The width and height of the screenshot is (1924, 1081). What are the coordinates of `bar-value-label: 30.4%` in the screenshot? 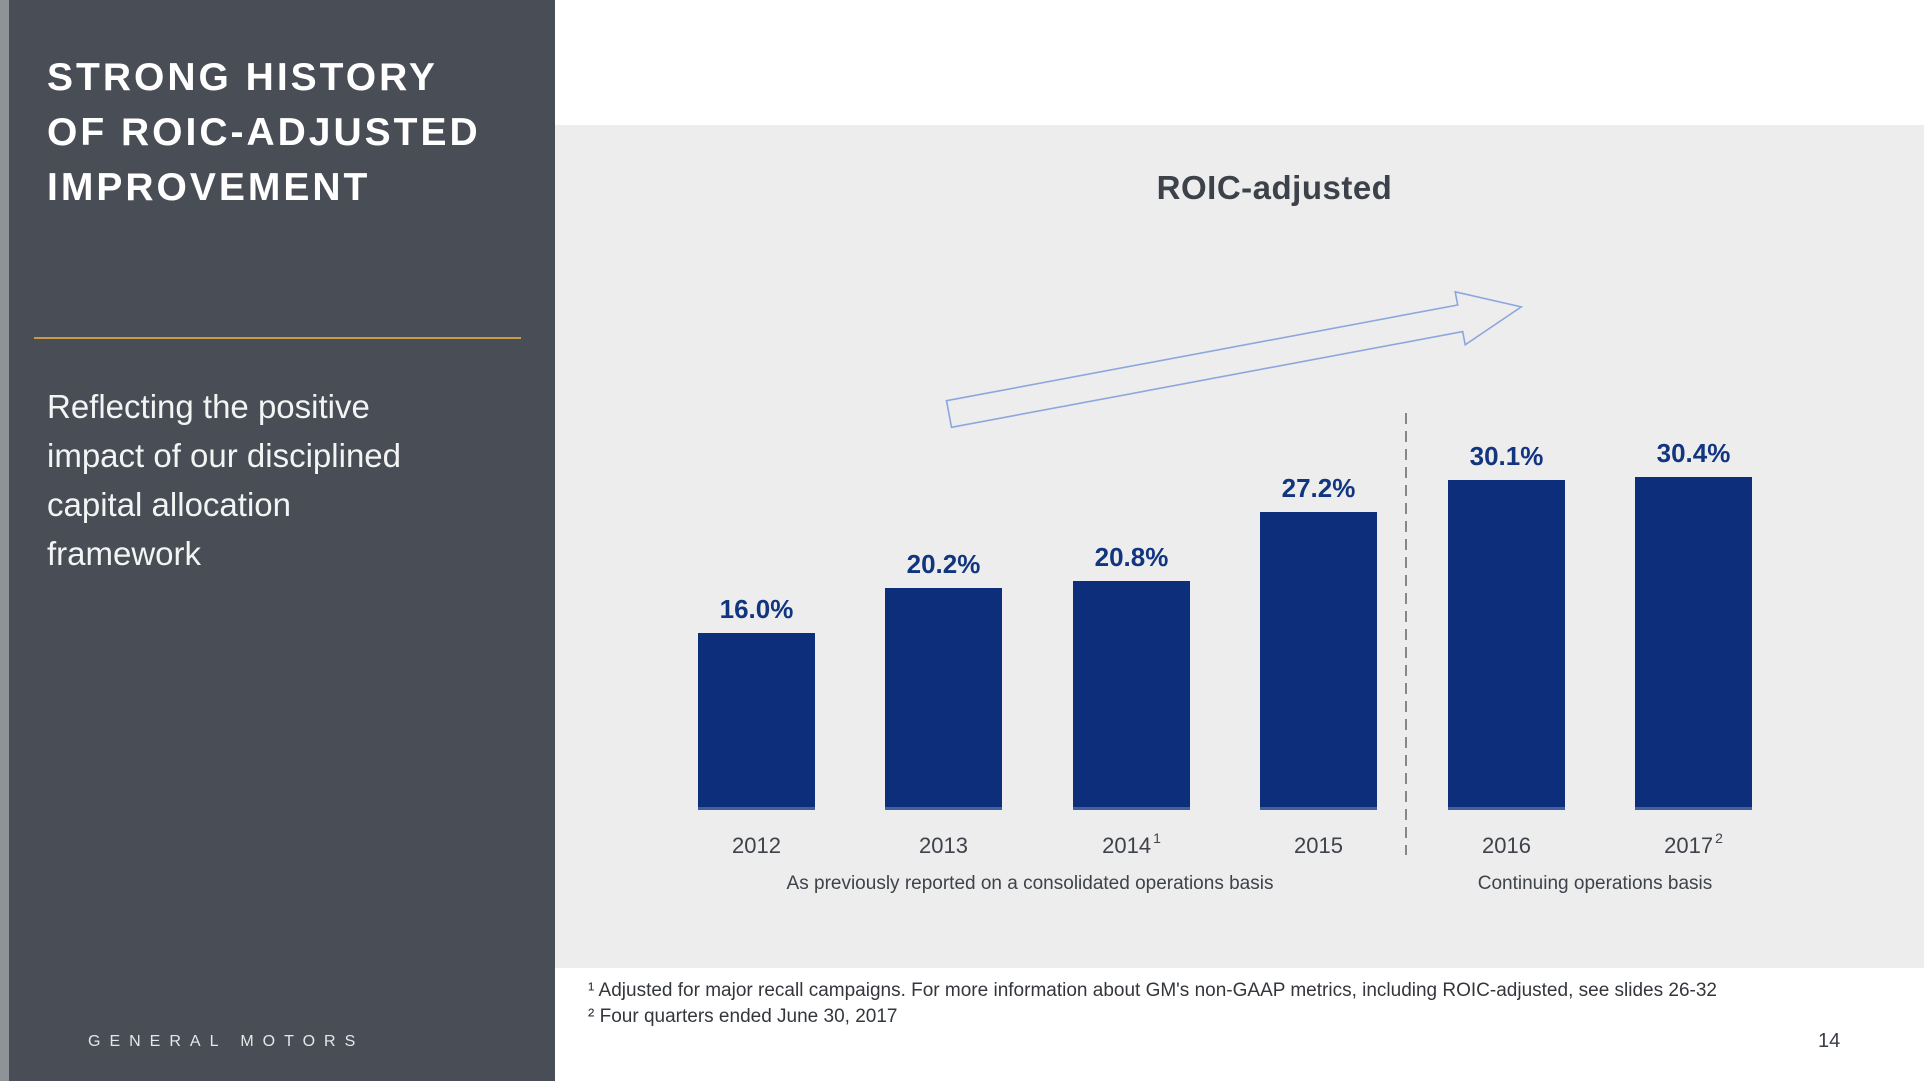 It's located at (1693, 453).